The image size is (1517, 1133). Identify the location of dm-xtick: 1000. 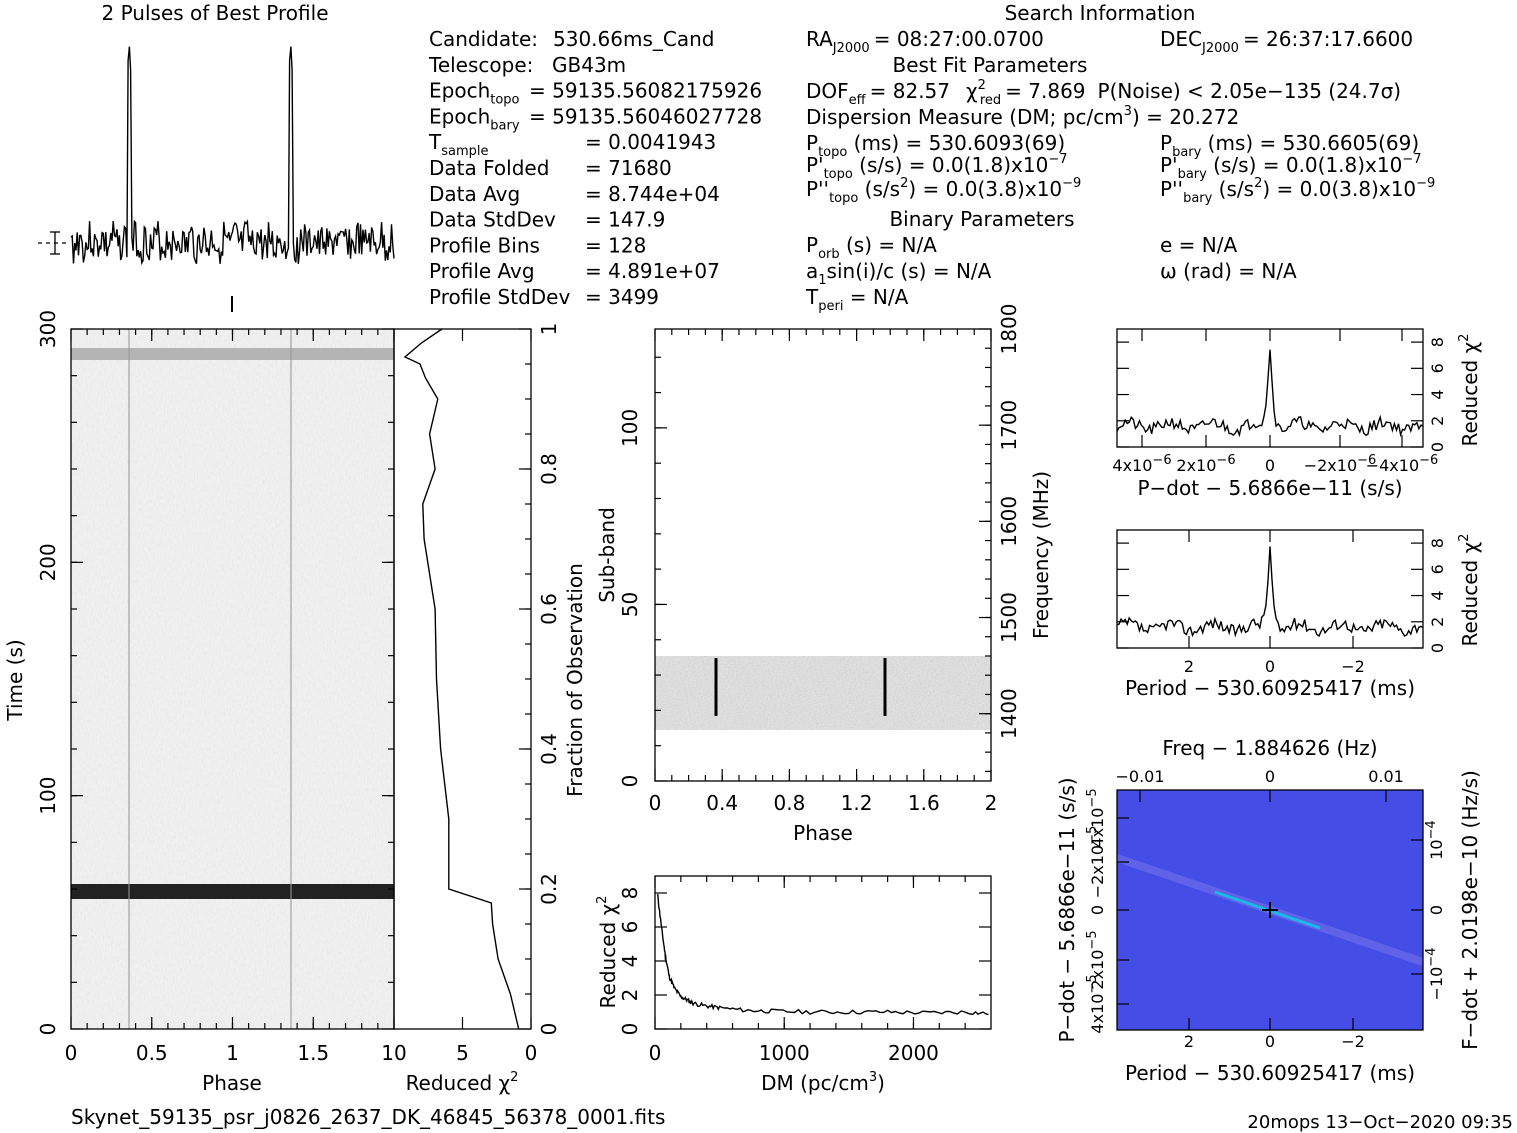
(784, 1053).